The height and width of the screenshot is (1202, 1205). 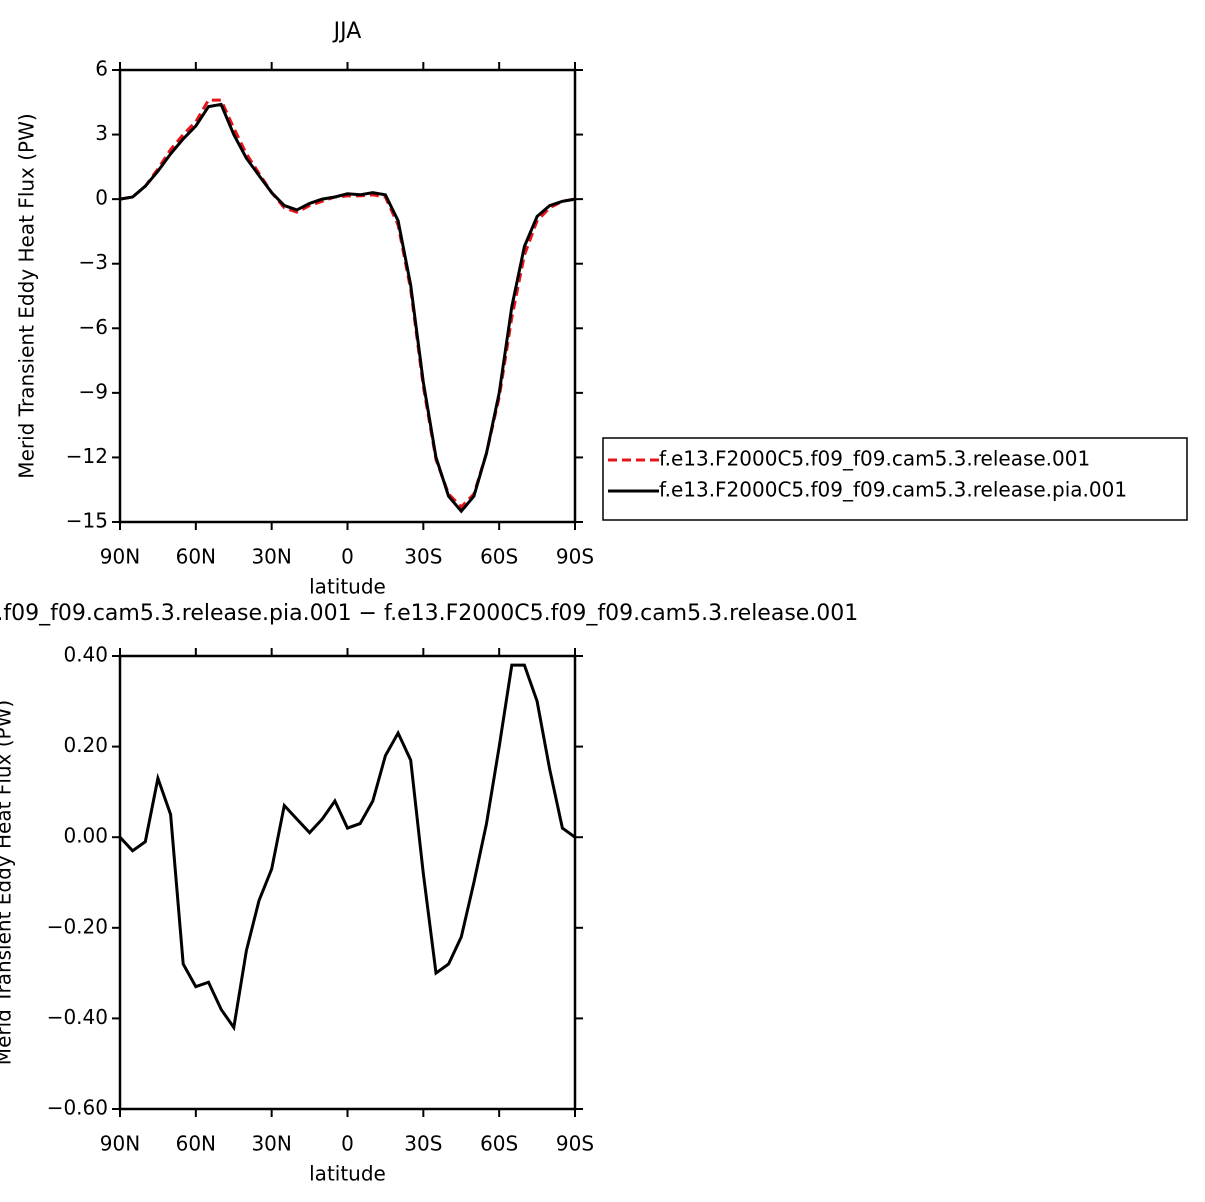 What do you see at coordinates (77, 1108) in the screenshot?
I see `y-tick-label: −0.60` at bounding box center [77, 1108].